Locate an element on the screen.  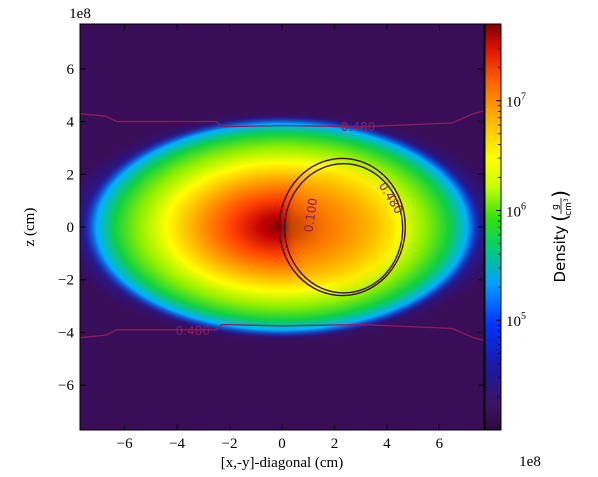
colorbar-tick-label: 10⁷ is located at coordinates (516, 101).